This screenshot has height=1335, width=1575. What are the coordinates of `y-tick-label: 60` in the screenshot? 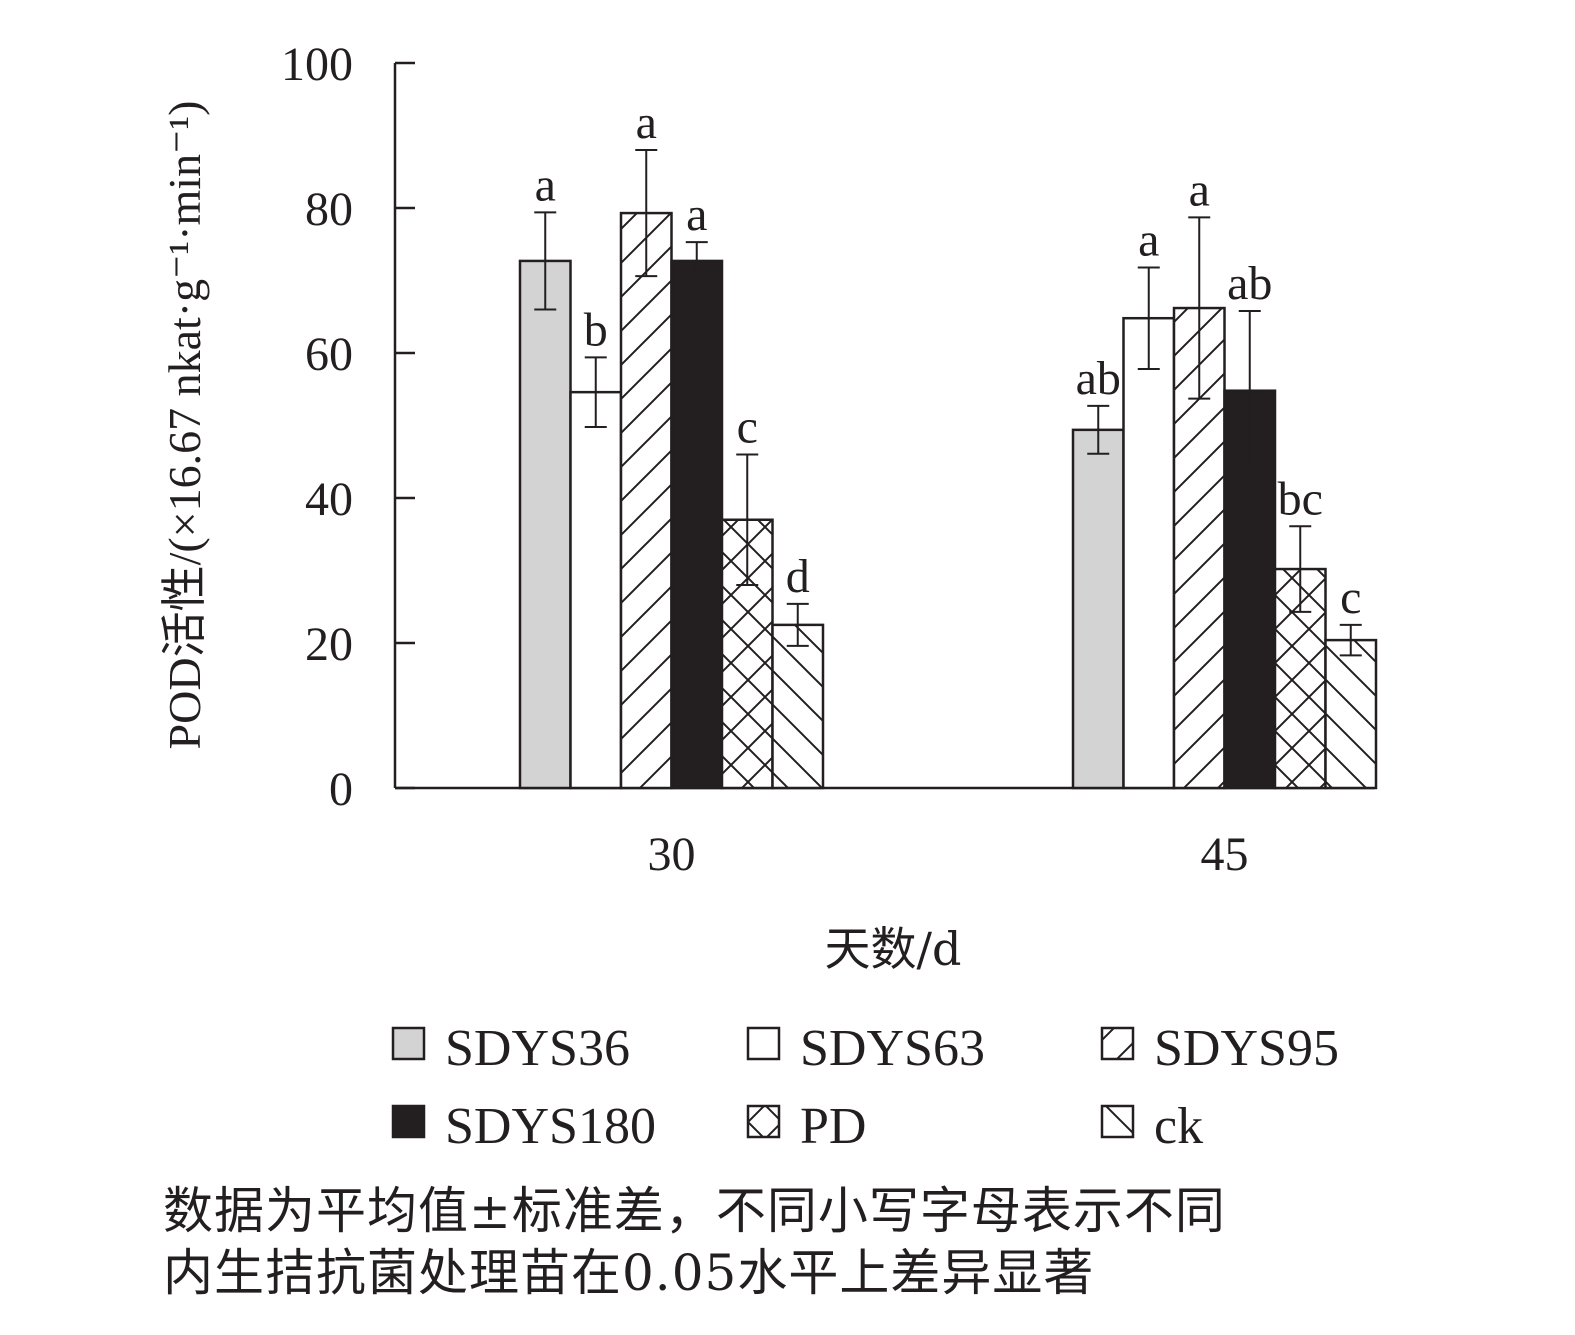 It's located at (329, 354).